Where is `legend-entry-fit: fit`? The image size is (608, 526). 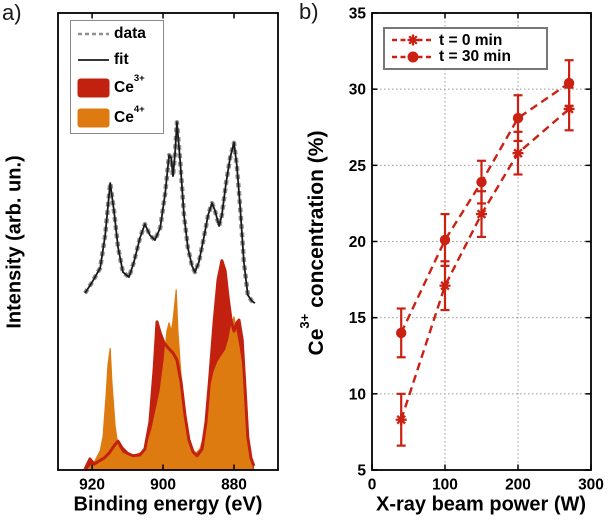 legend-entry-fit: fit is located at coordinates (117, 60).